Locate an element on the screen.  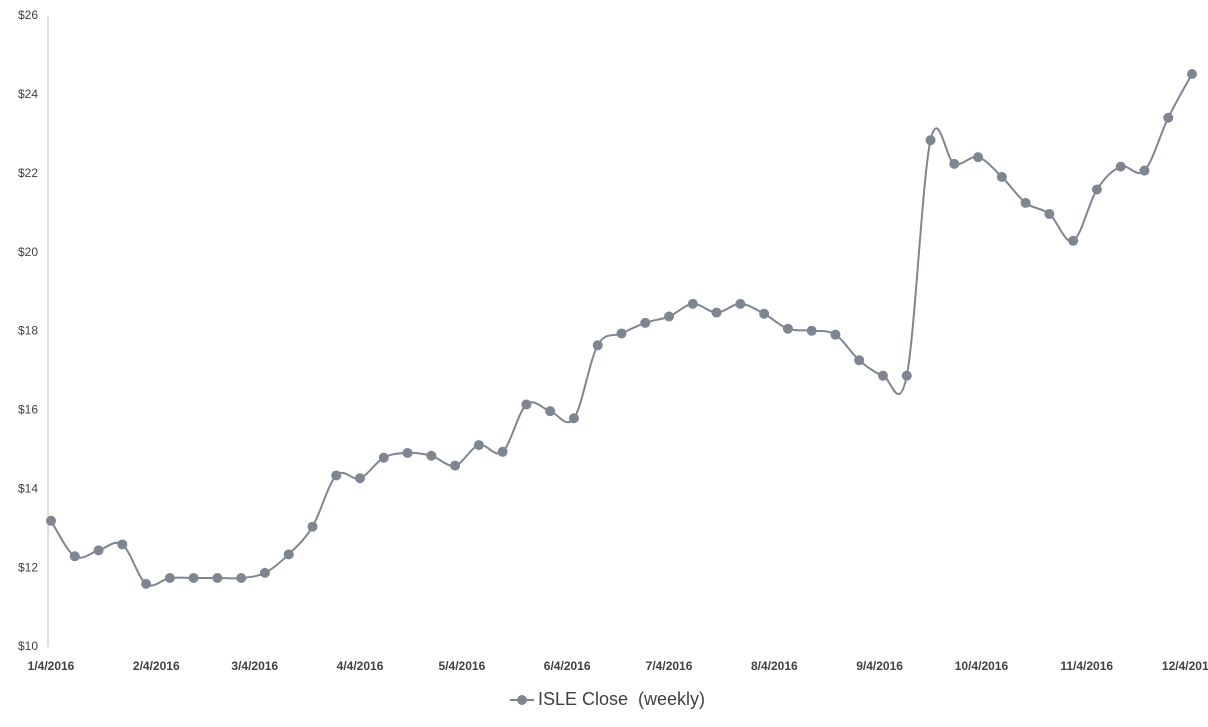
x-tick-label: 4/4/2016 is located at coordinates (360, 666).